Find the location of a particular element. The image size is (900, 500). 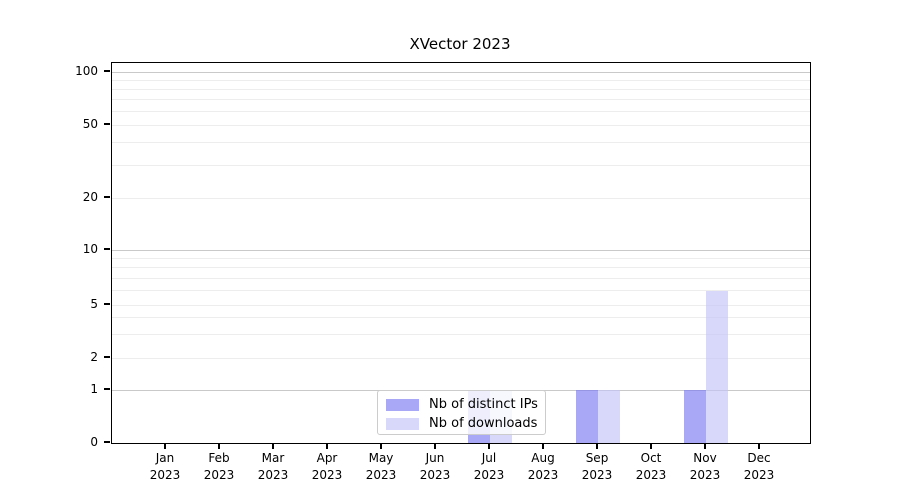

legend-label: Nb of downloads is located at coordinates (483, 423).